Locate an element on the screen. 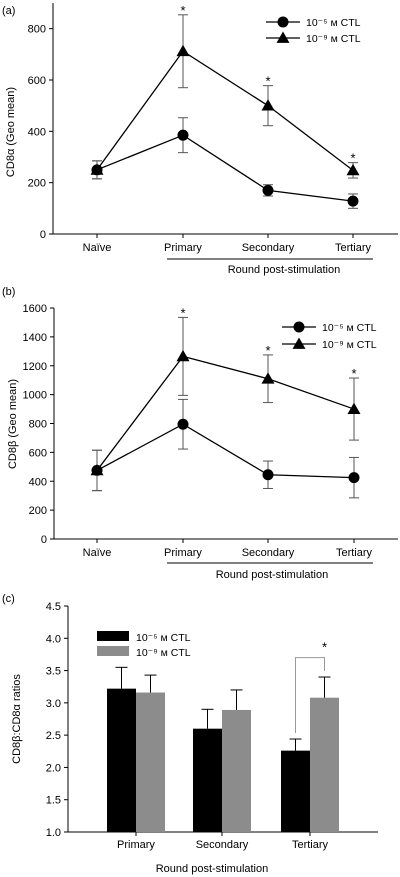 The width and height of the screenshot is (400, 877). x-tick-label-c-1: Secondary is located at coordinates (222, 845).